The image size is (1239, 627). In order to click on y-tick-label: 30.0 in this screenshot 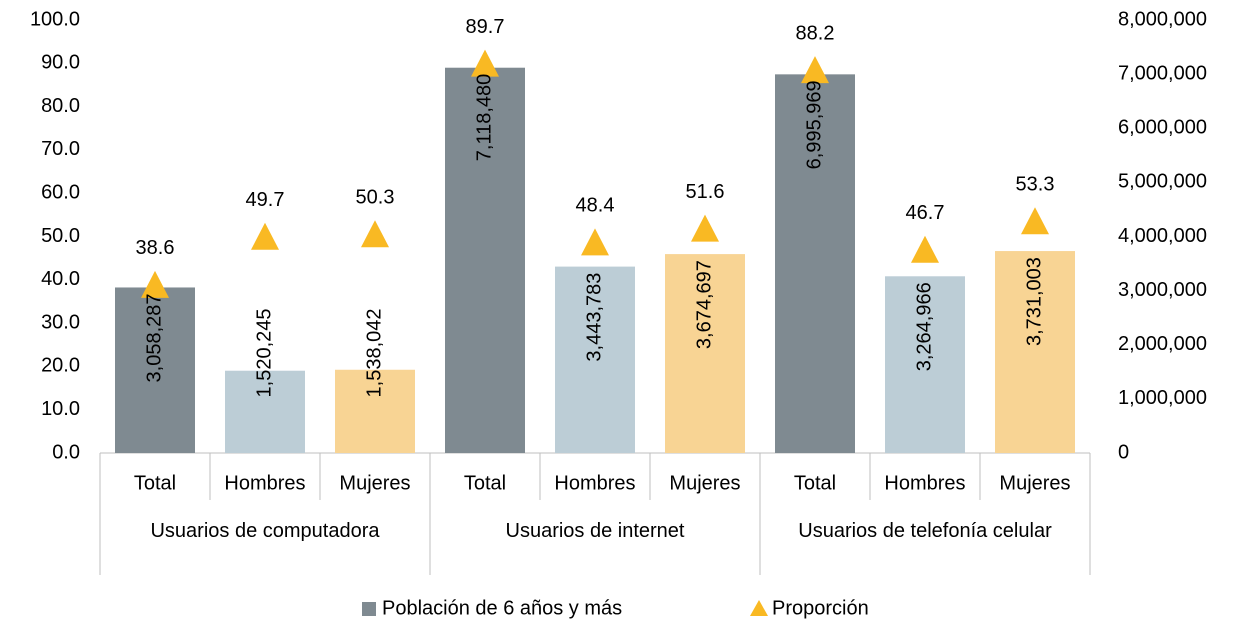, I will do `click(60, 322)`.